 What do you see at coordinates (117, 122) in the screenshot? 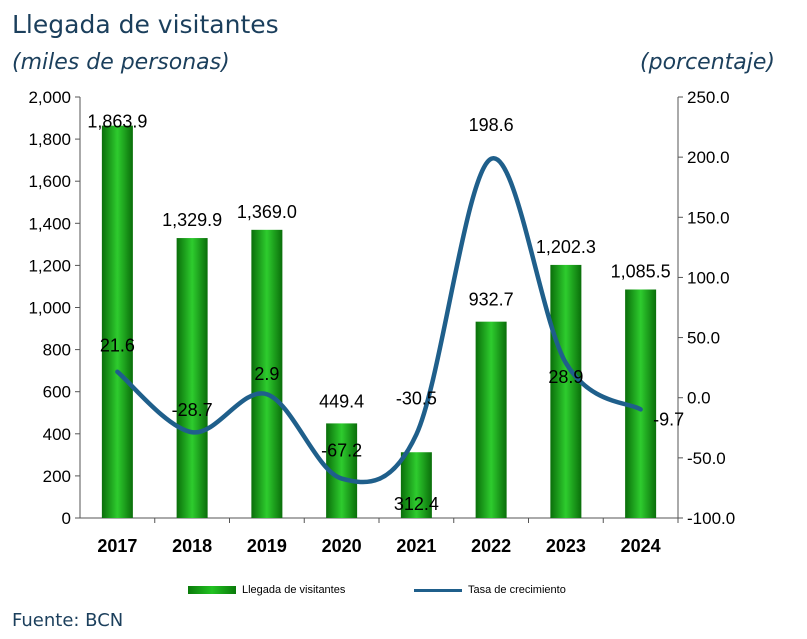
I see `bar-value-label: 1,863.9` at bounding box center [117, 122].